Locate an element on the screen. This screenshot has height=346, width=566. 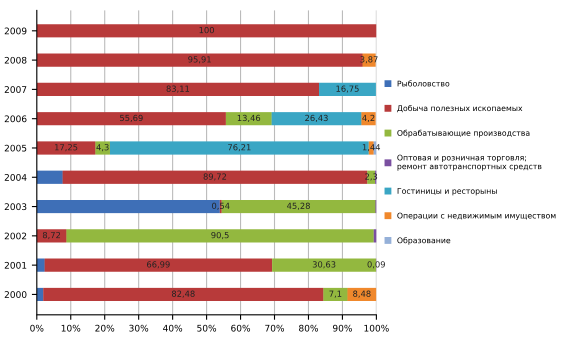
x-tick-label: 40% is located at coordinates (172, 328).